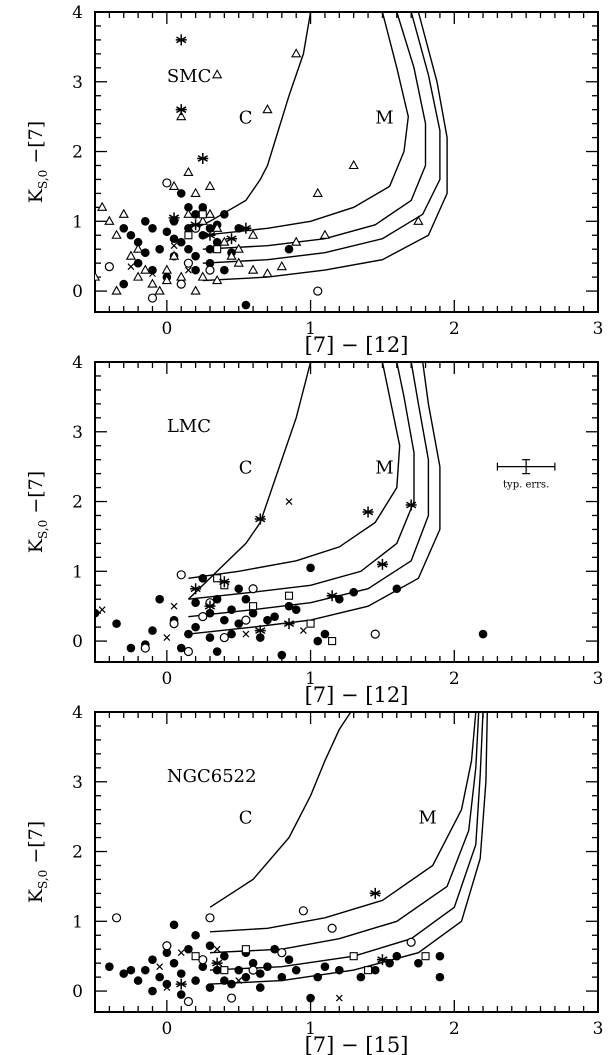  Describe the element at coordinates (77, 922) in the screenshot. I see `y-tick-label: 1` at that location.